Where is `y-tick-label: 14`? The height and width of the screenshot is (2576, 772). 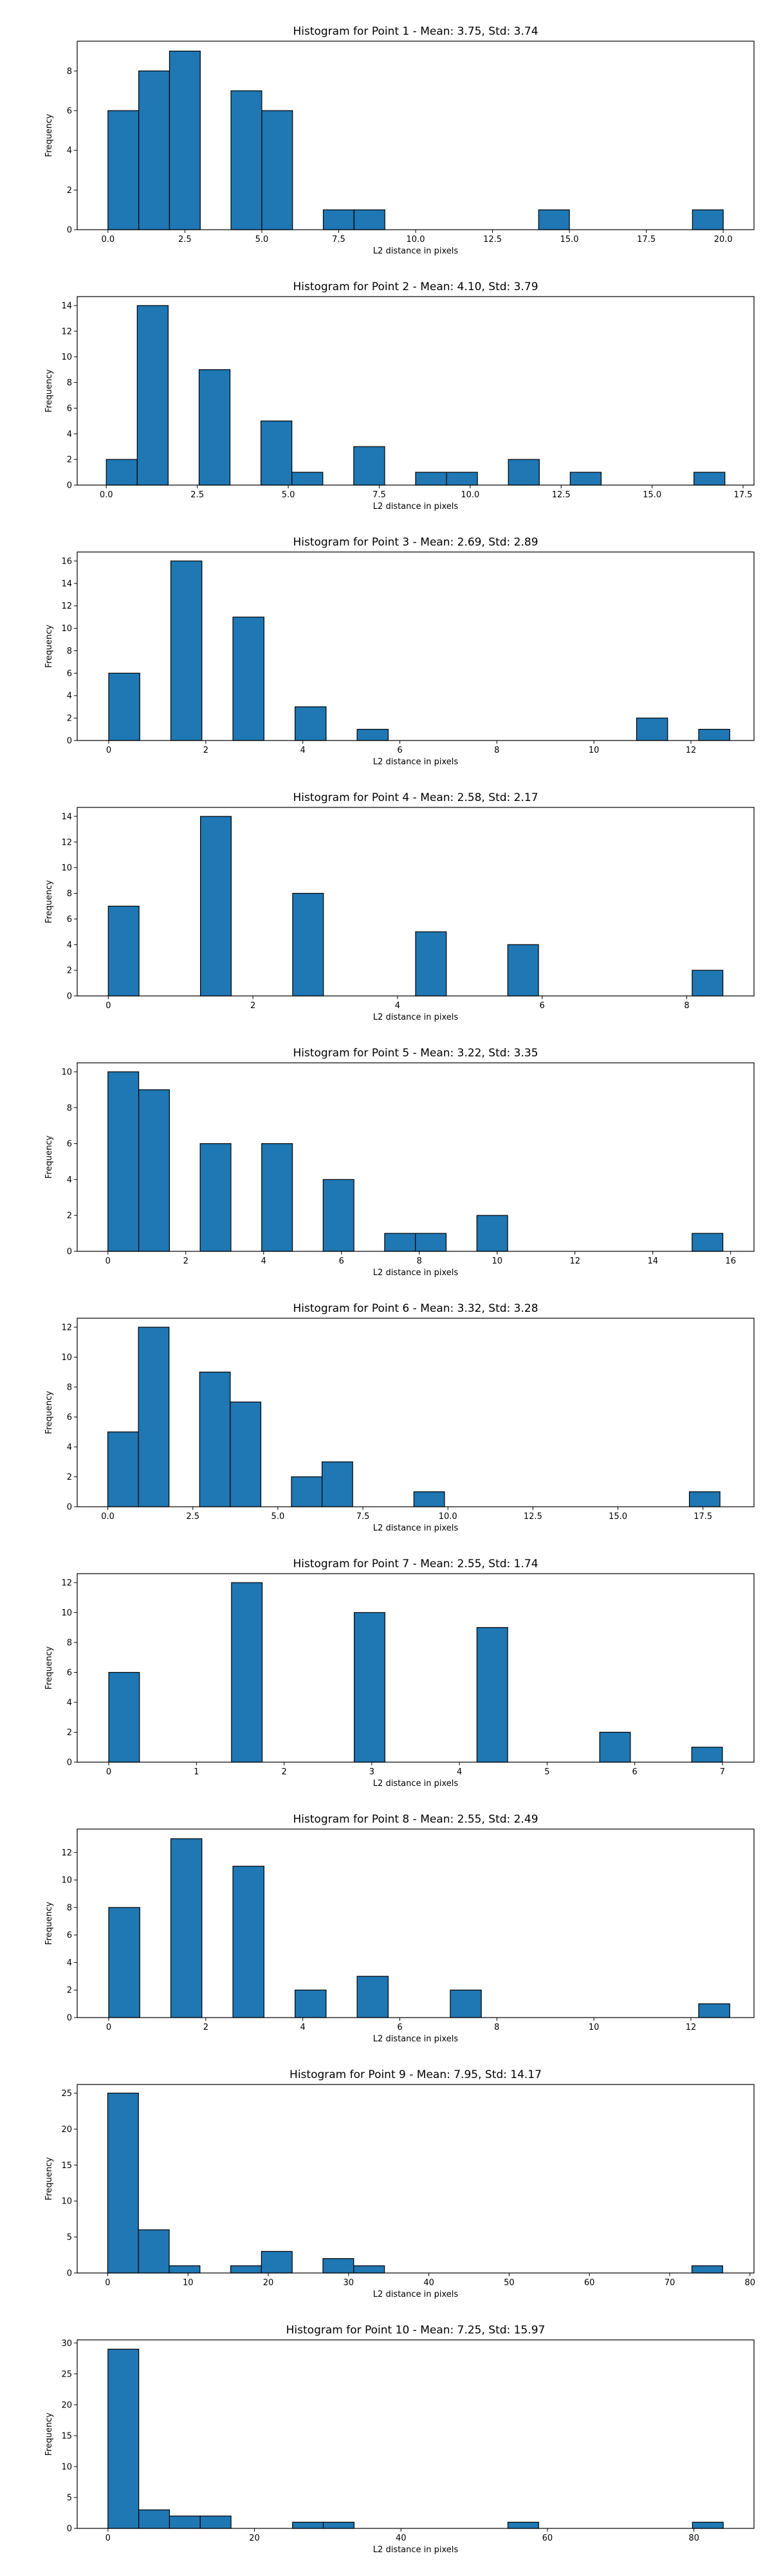 y-tick-label: 14 is located at coordinates (66, 584).